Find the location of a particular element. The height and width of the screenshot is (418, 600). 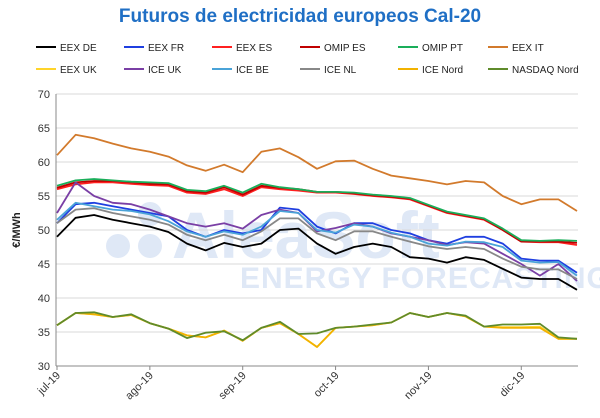

y-tick-label: 55 is located at coordinates (44, 197).